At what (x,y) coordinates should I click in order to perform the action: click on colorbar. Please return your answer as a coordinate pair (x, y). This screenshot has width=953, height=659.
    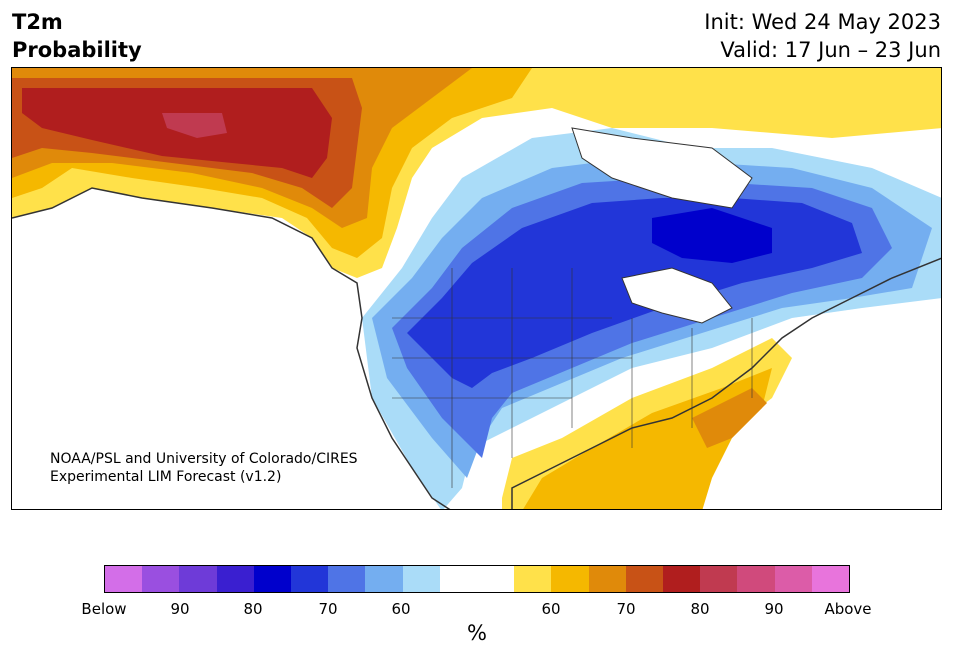
    Looking at the image, I should click on (477, 579).